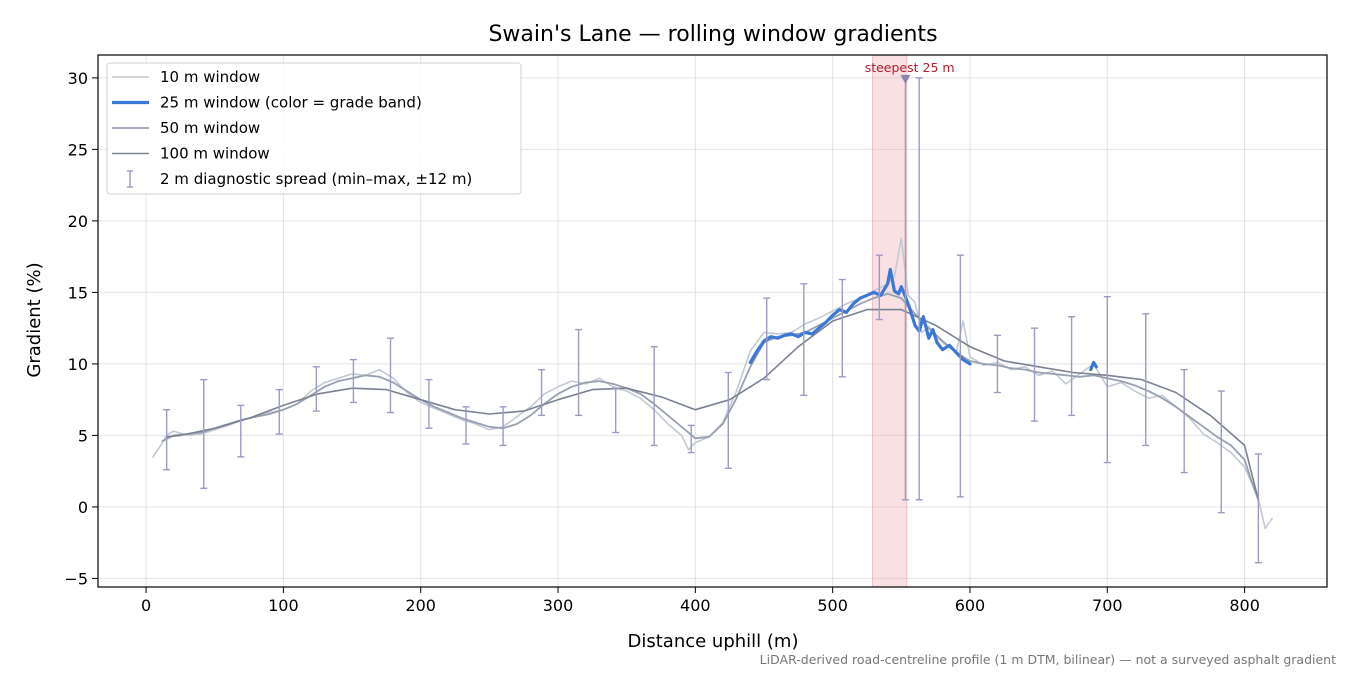 The image size is (1350, 675). Describe the element at coordinates (283, 605) in the screenshot. I see `x-tick-label: 100` at that location.